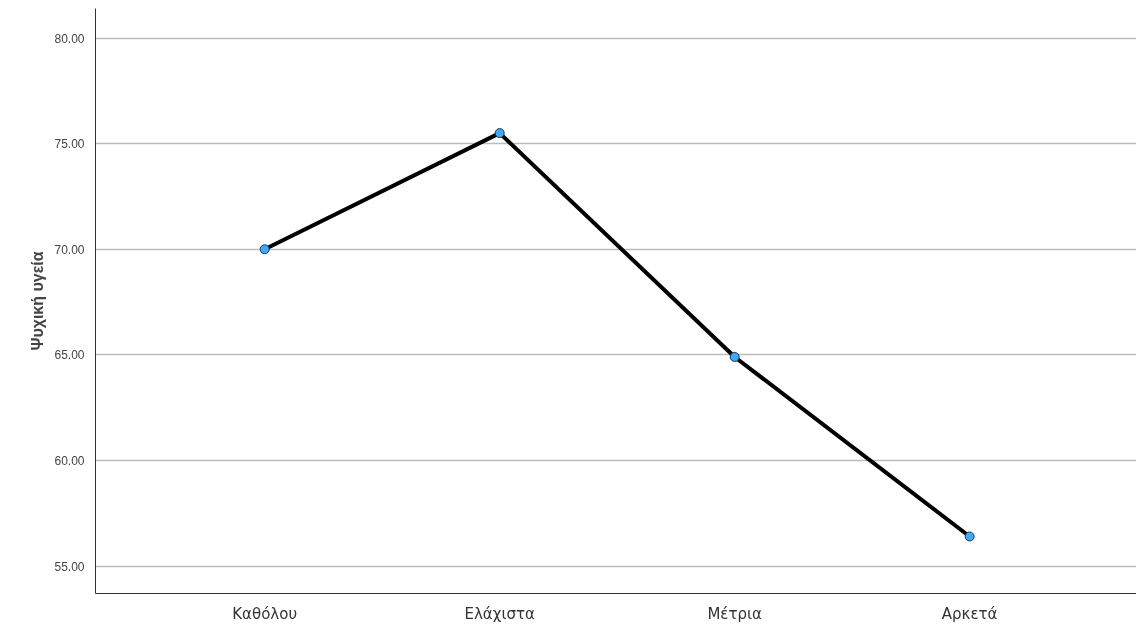 This screenshot has height=627, width=1136. Describe the element at coordinates (969, 613) in the screenshot. I see `x-tick-label: Αρκετά` at that location.